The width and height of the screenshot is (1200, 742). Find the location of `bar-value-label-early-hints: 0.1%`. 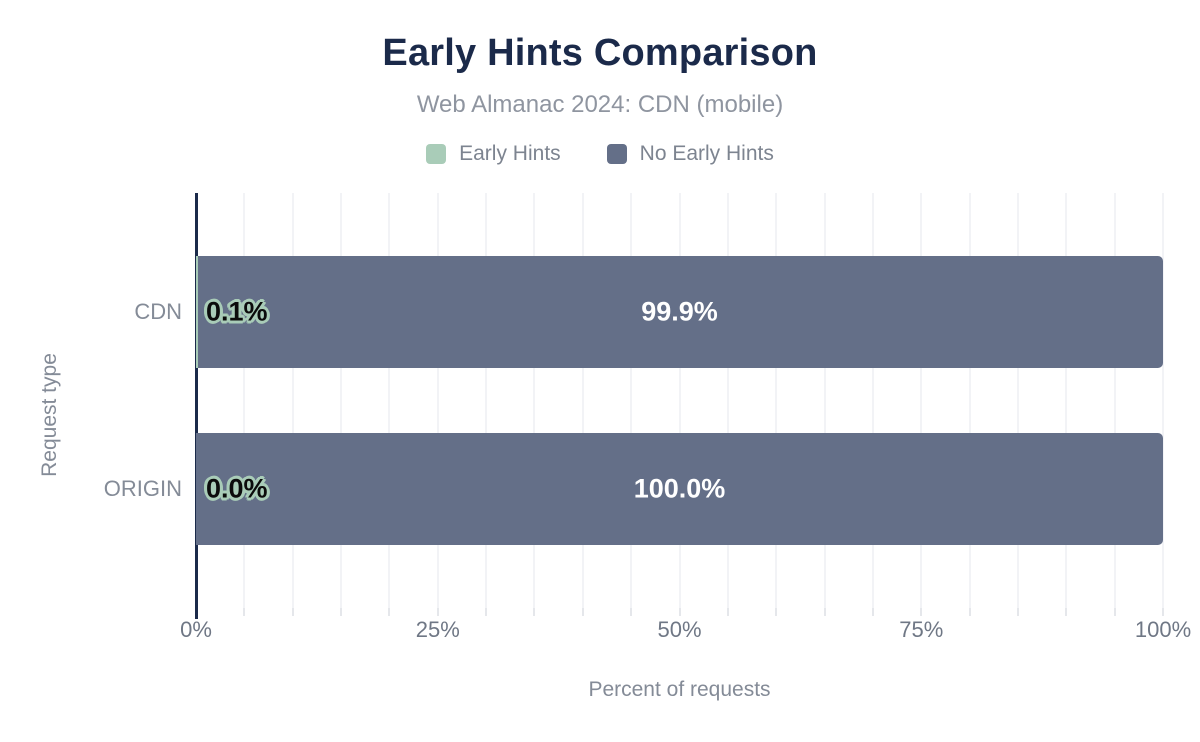

bar-value-label-early-hints: 0.1% is located at coordinates (237, 311).